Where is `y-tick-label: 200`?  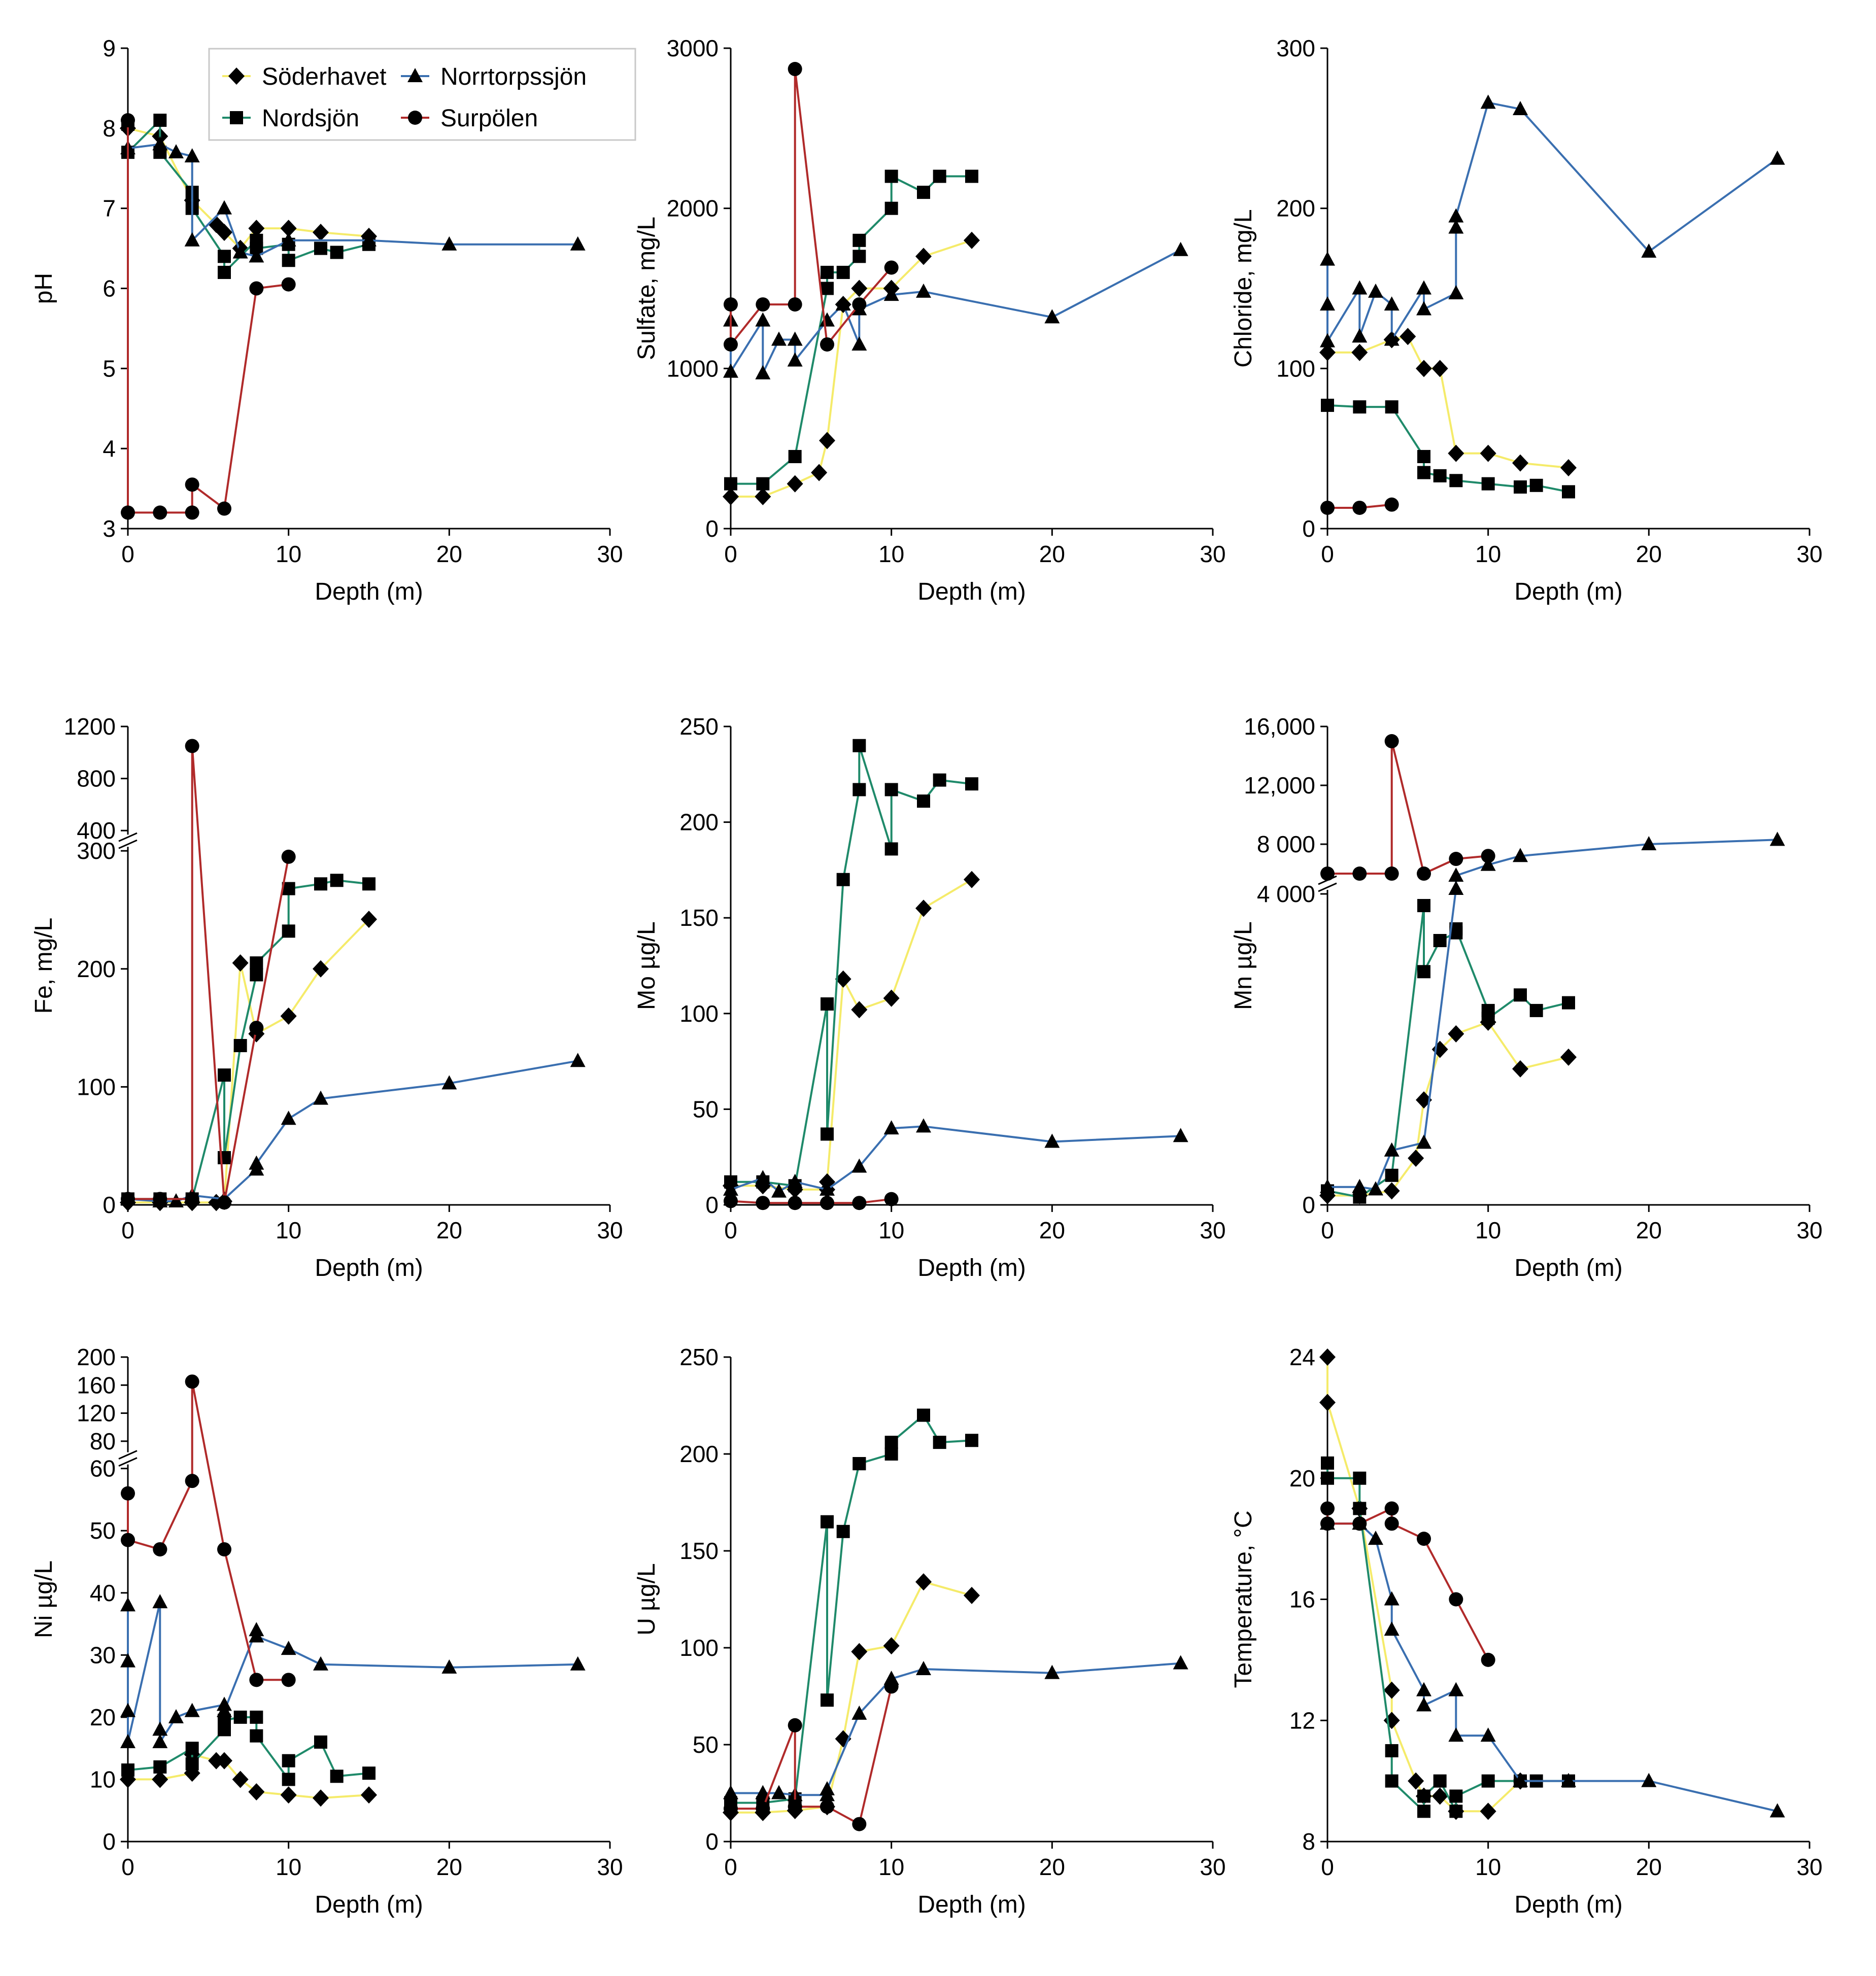
y-tick-label: 200 is located at coordinates (96, 1357).